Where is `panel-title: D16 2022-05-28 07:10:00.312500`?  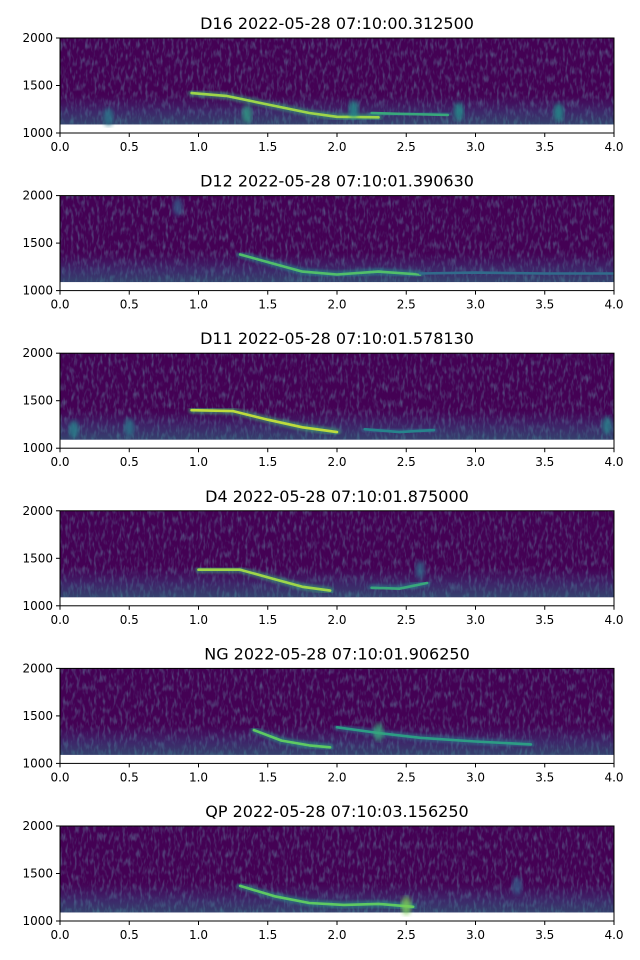 panel-title: D16 2022-05-28 07:10:00.312500 is located at coordinates (337, 23).